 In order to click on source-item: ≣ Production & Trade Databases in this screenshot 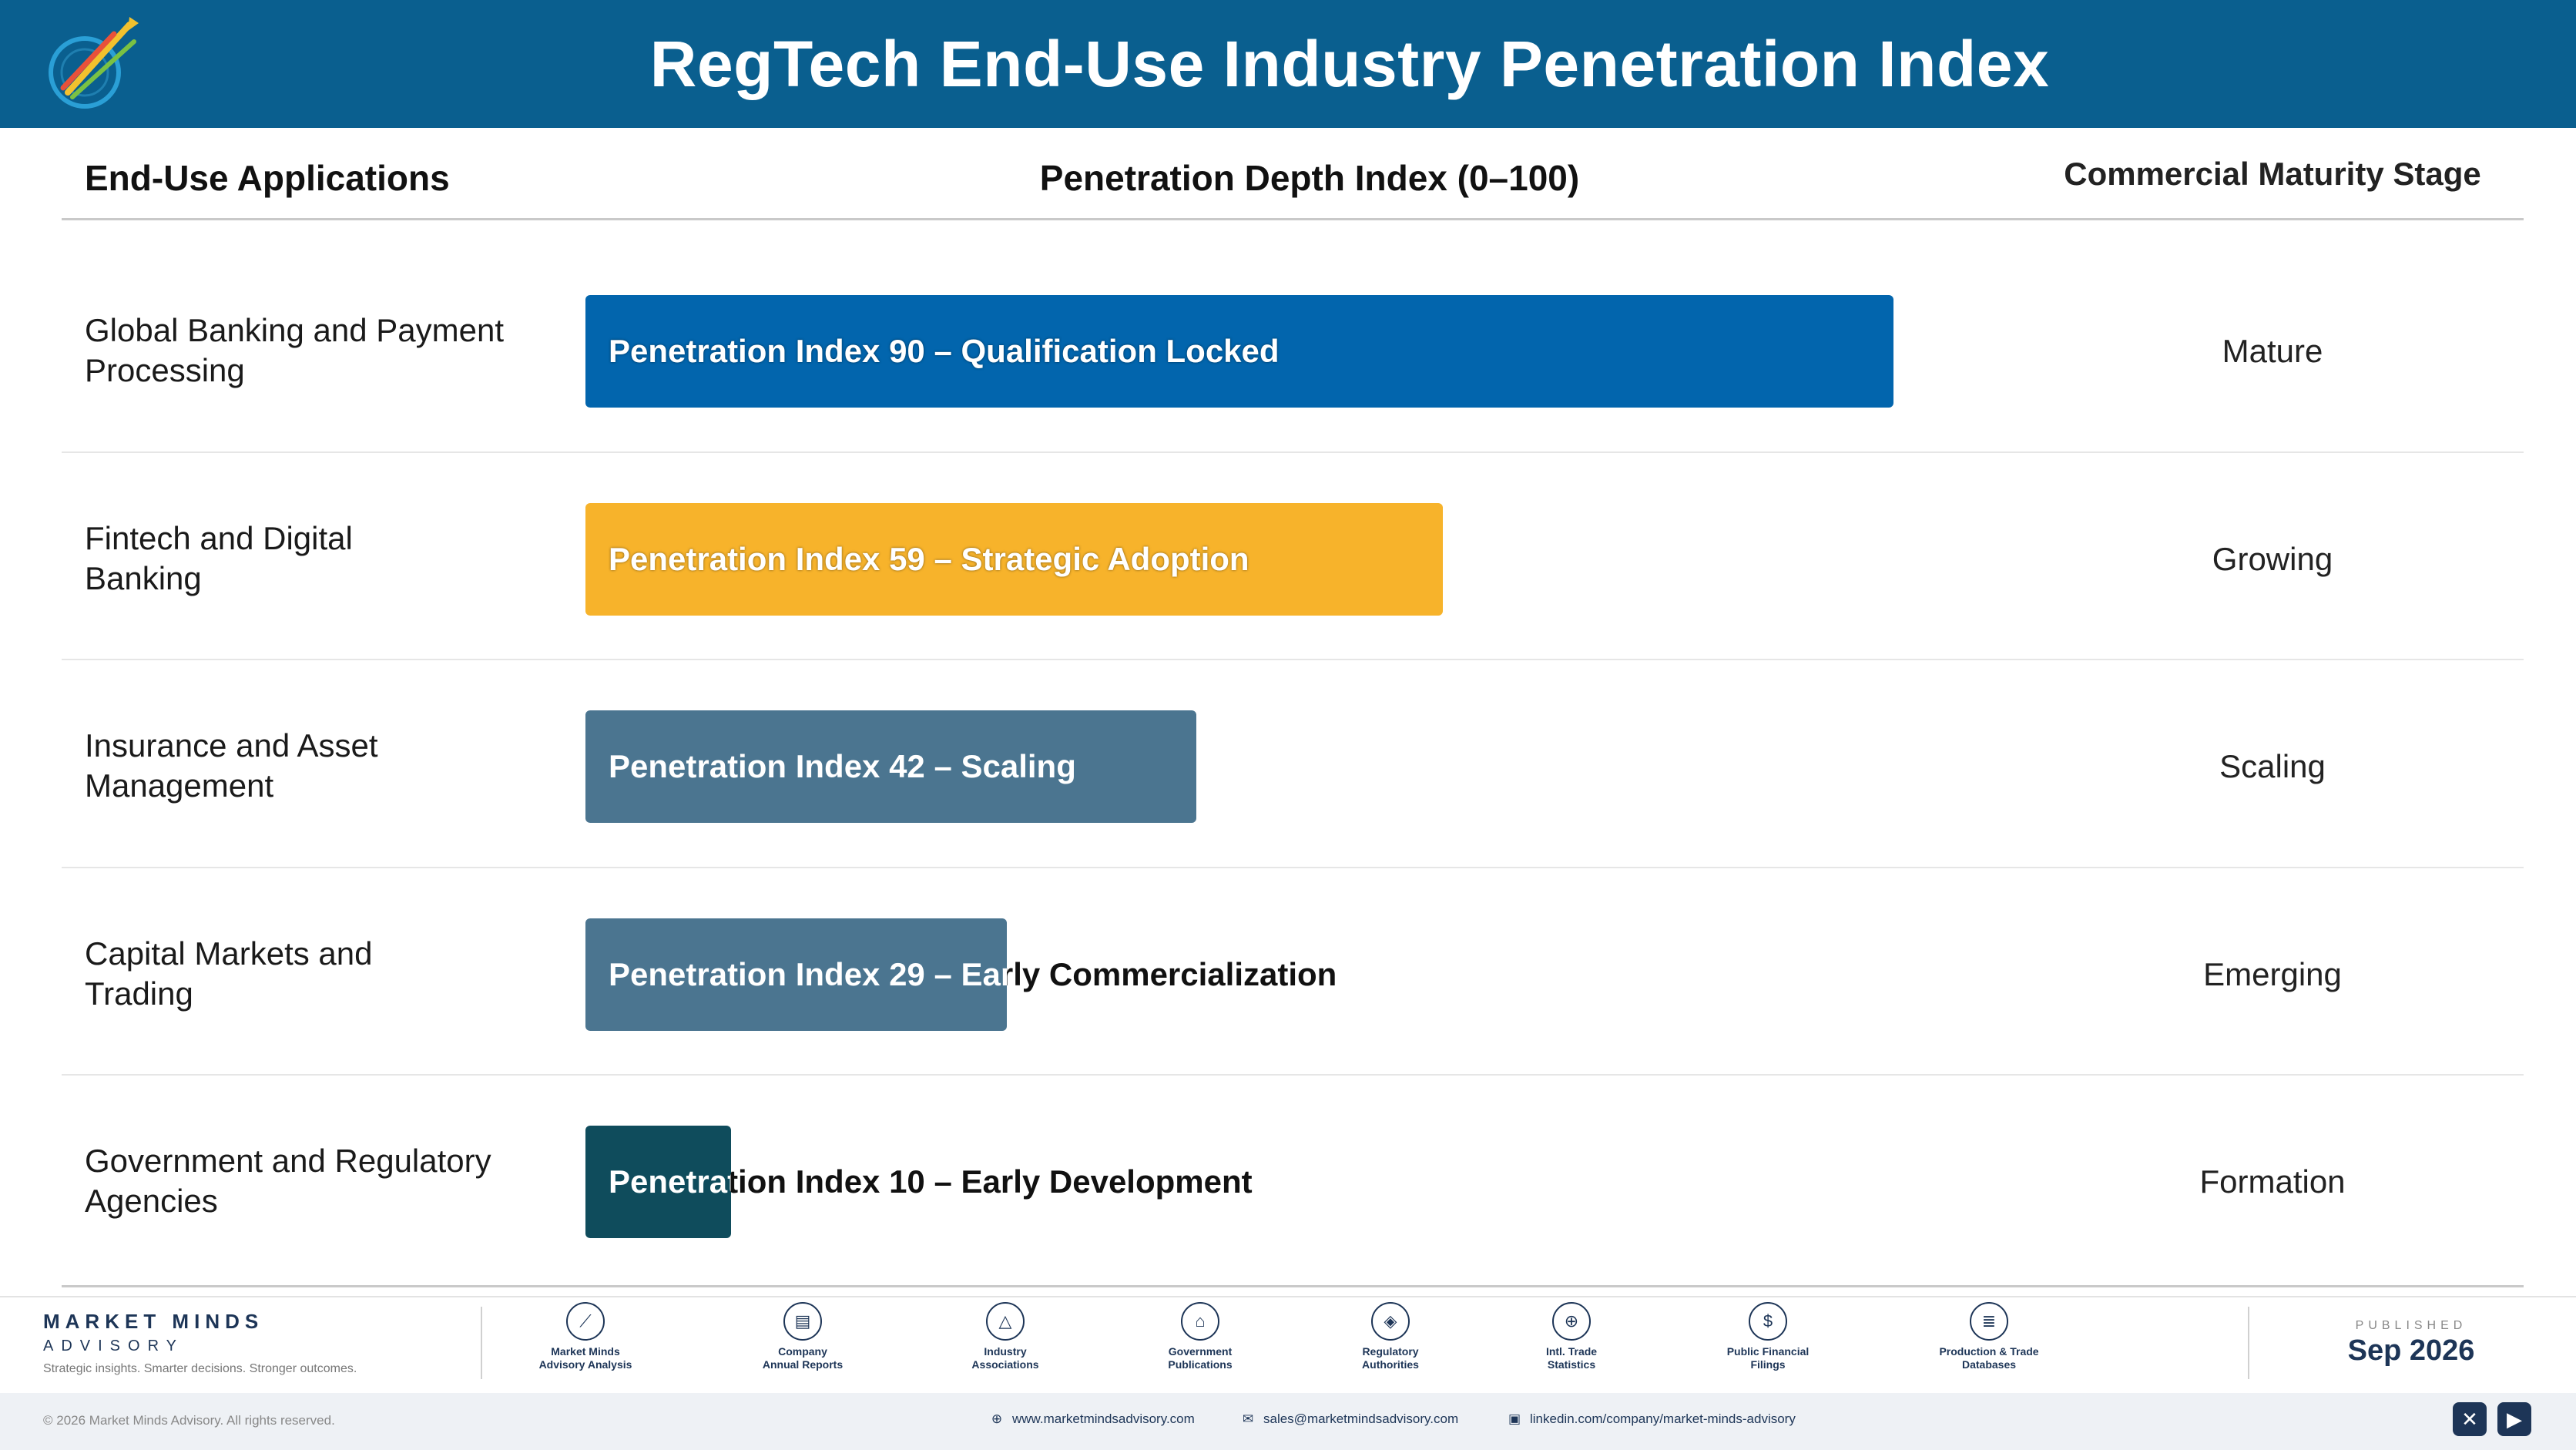, I will do `click(1989, 1336)`.